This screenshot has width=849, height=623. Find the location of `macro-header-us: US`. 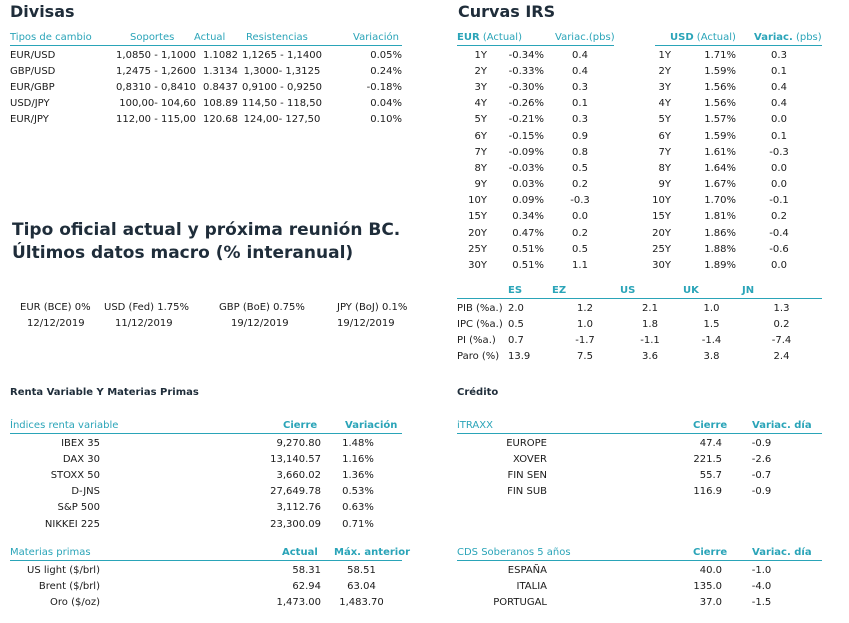

macro-header-us: US is located at coordinates (628, 290).